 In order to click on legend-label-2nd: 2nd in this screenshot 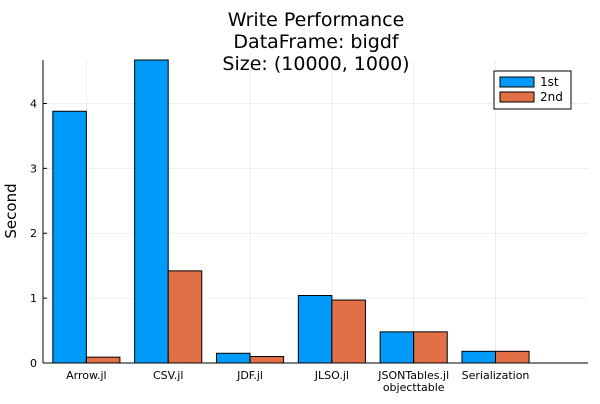, I will do `click(551, 97)`.